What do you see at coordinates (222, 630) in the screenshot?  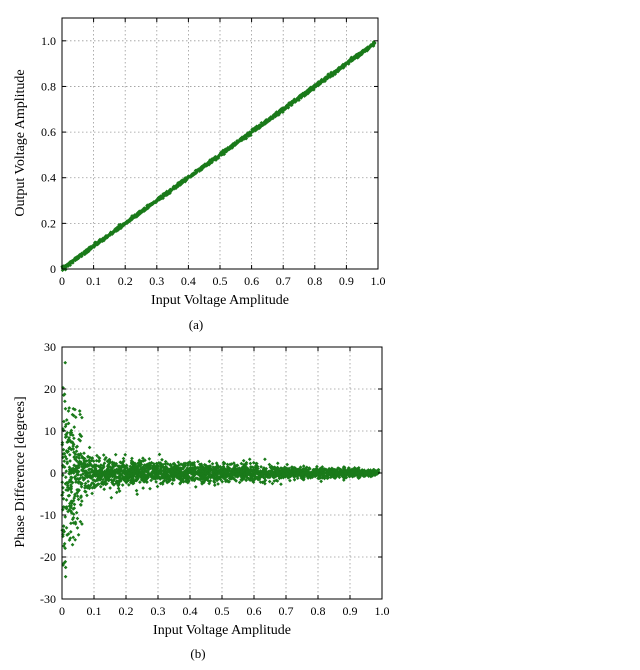 I see `x-axis-label-b: Input Voltage Amplitude` at bounding box center [222, 630].